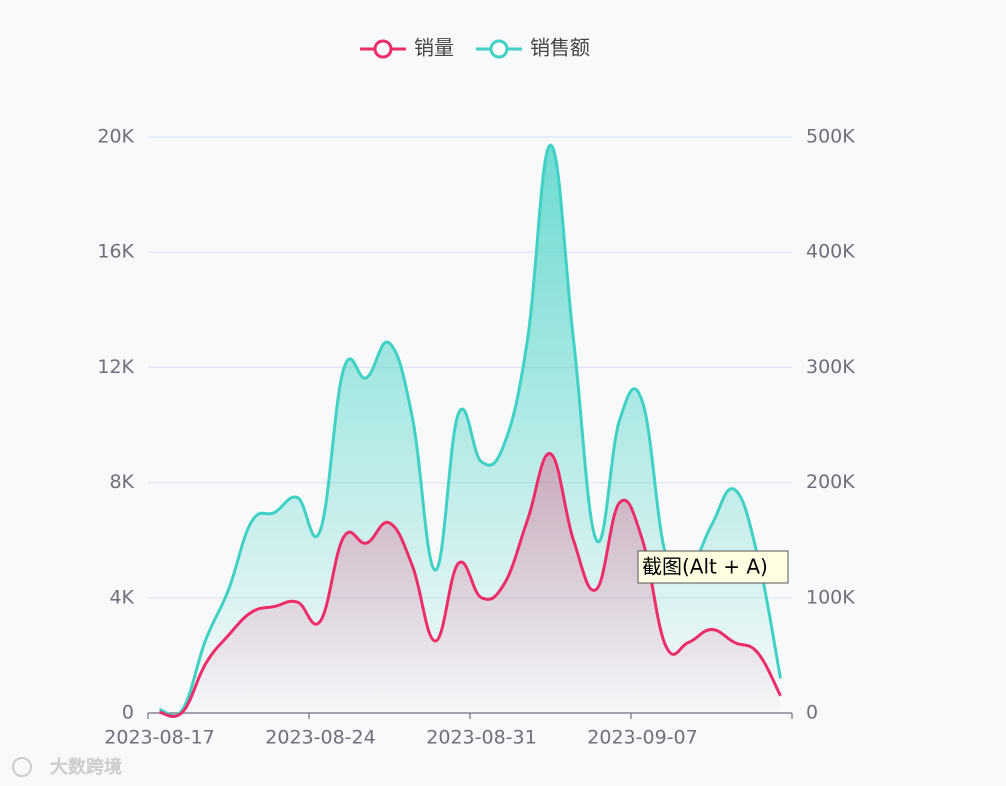  What do you see at coordinates (22, 767) in the screenshot?
I see `watermark-icon` at bounding box center [22, 767].